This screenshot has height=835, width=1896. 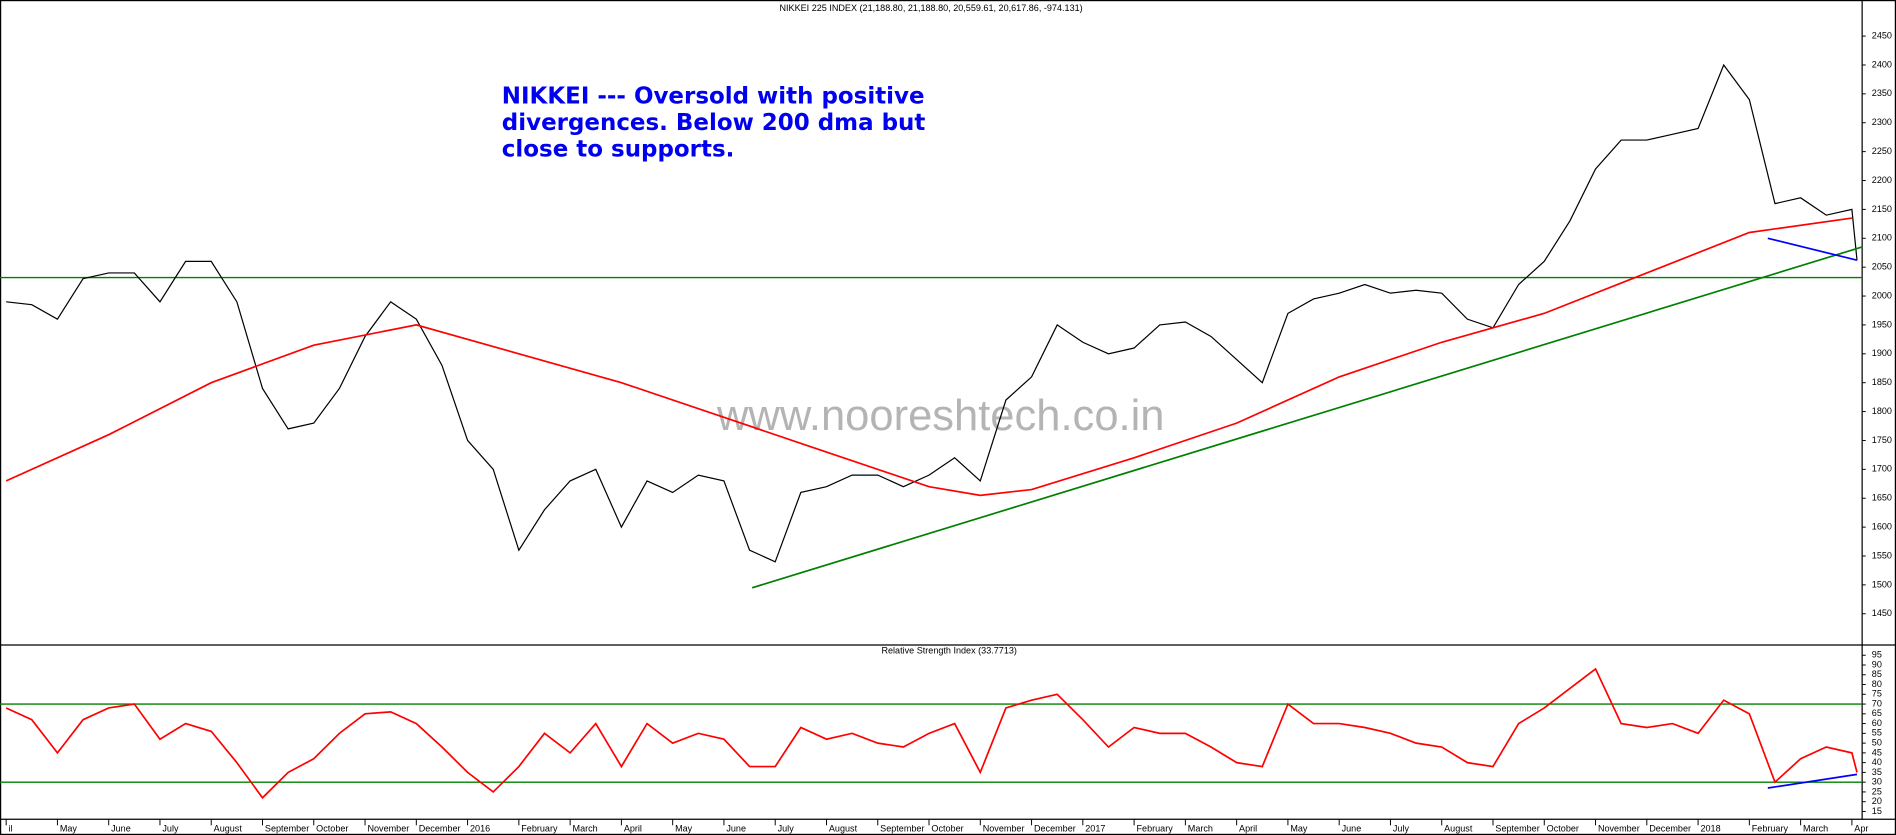 I want to click on y-tick-label: 1950, so click(x=1882, y=324).